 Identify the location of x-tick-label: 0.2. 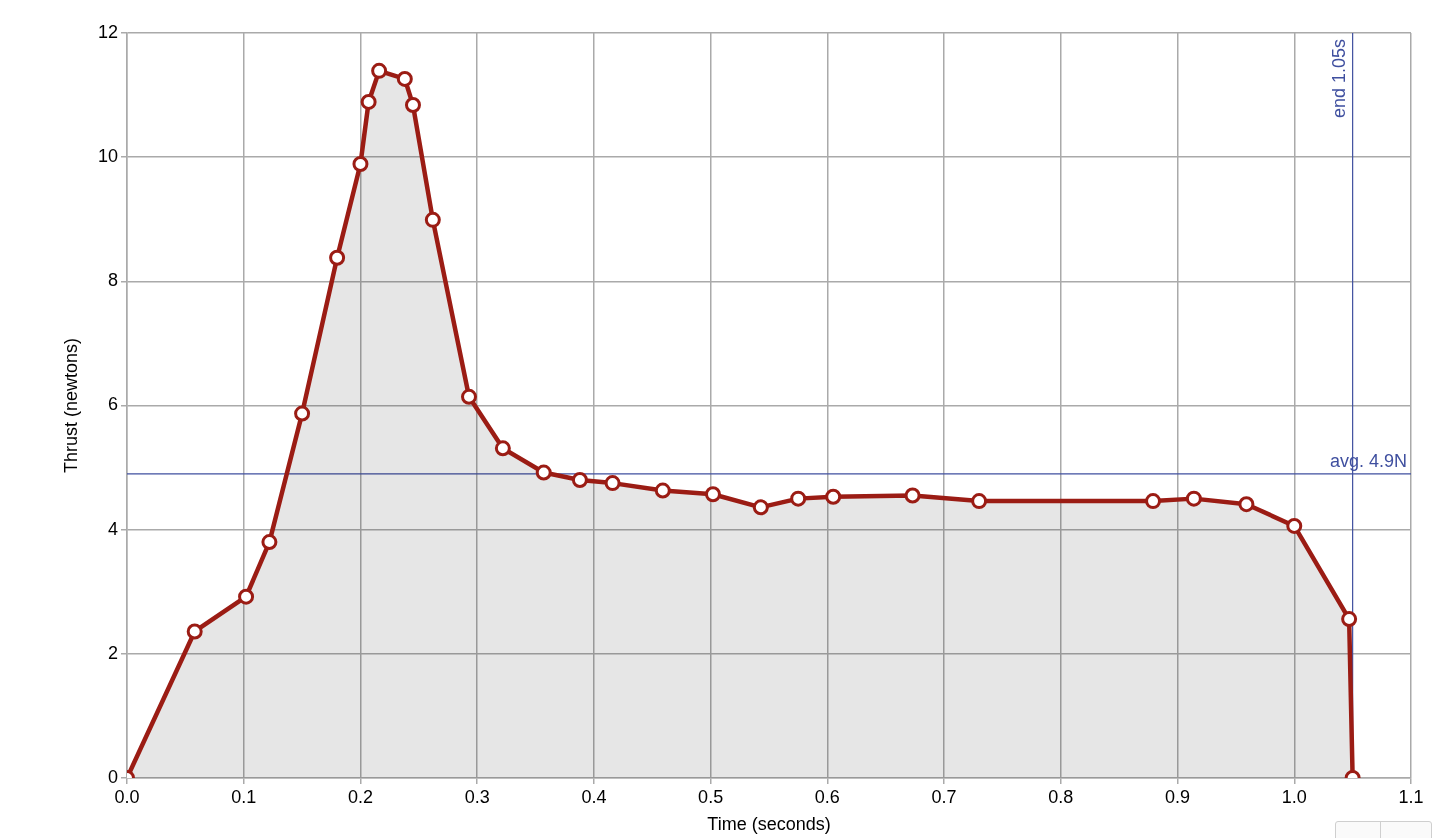
(360, 796).